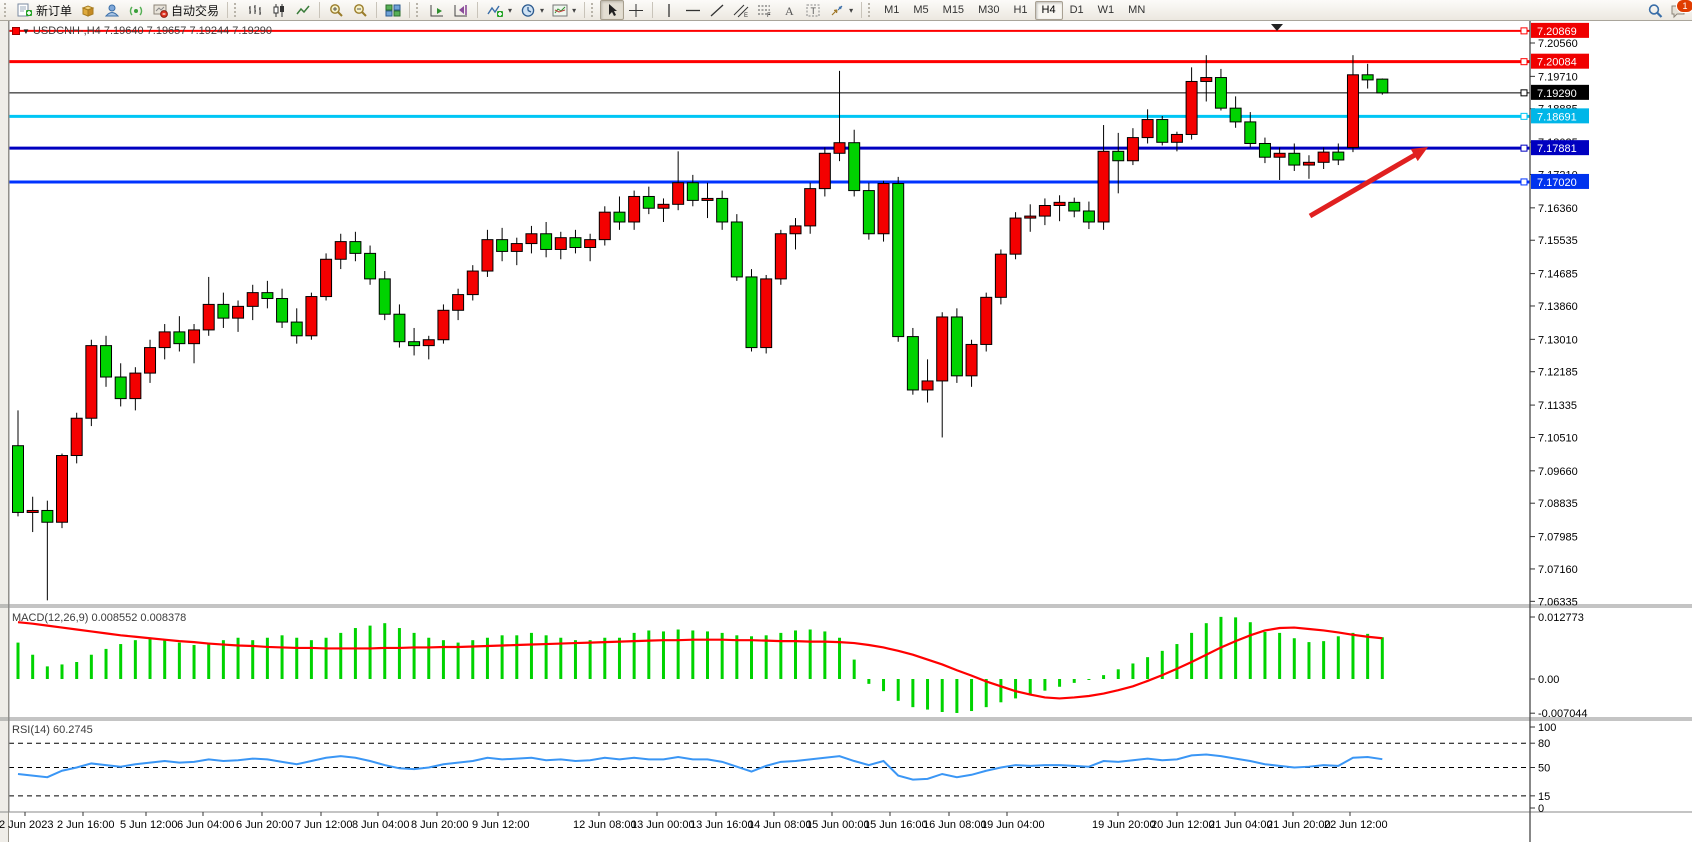 The height and width of the screenshot is (842, 1692). Describe the element at coordinates (26, 31) in the screenshot. I see `symbol-dropdown-icon: ▼` at that location.